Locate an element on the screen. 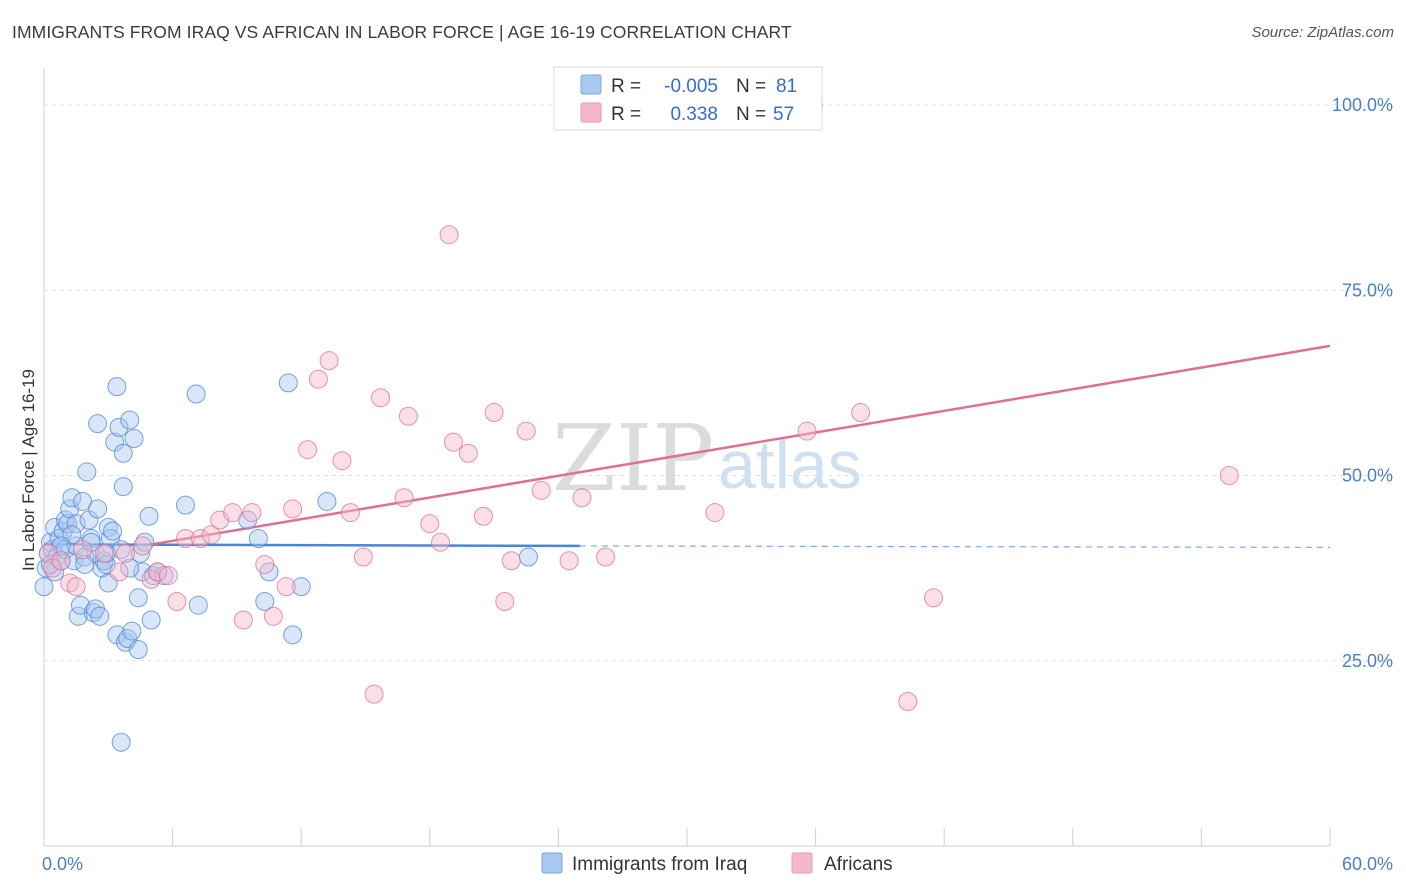 Image resolution: width=1406 pixels, height=892 pixels. y-tick-label: 50.0% is located at coordinates (1367, 476).